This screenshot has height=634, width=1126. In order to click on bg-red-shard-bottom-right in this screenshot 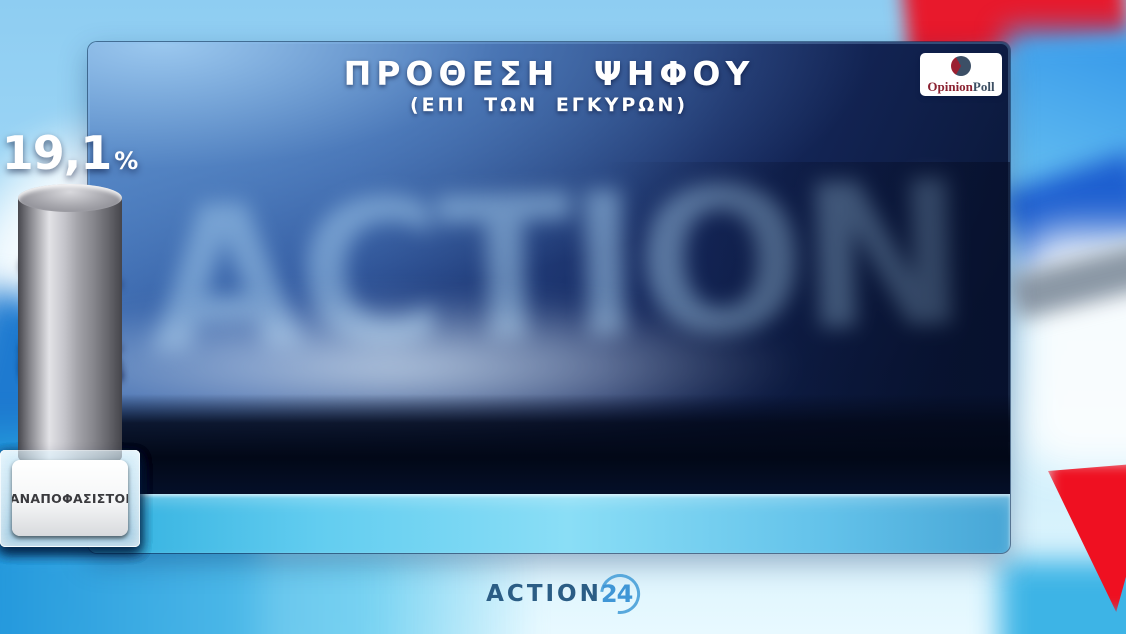, I will do `click(1087, 537)`.